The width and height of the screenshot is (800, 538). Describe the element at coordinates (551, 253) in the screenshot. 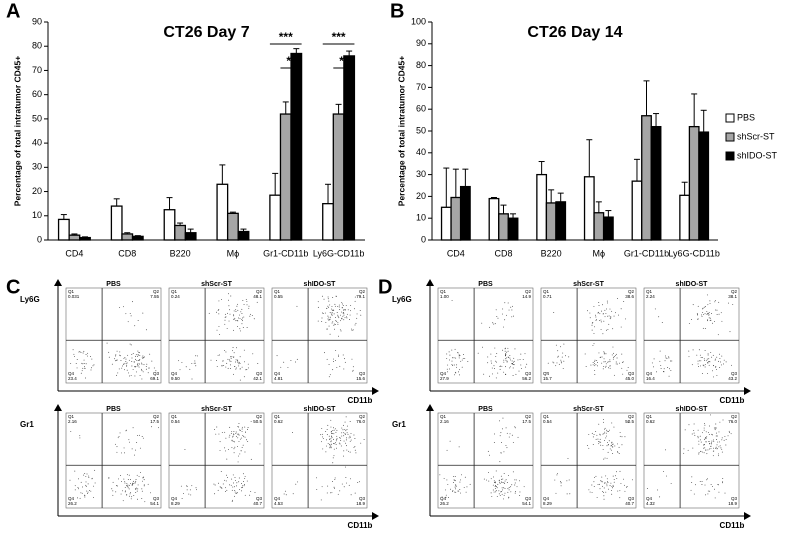

I see `x-tick-label: B220` at that location.